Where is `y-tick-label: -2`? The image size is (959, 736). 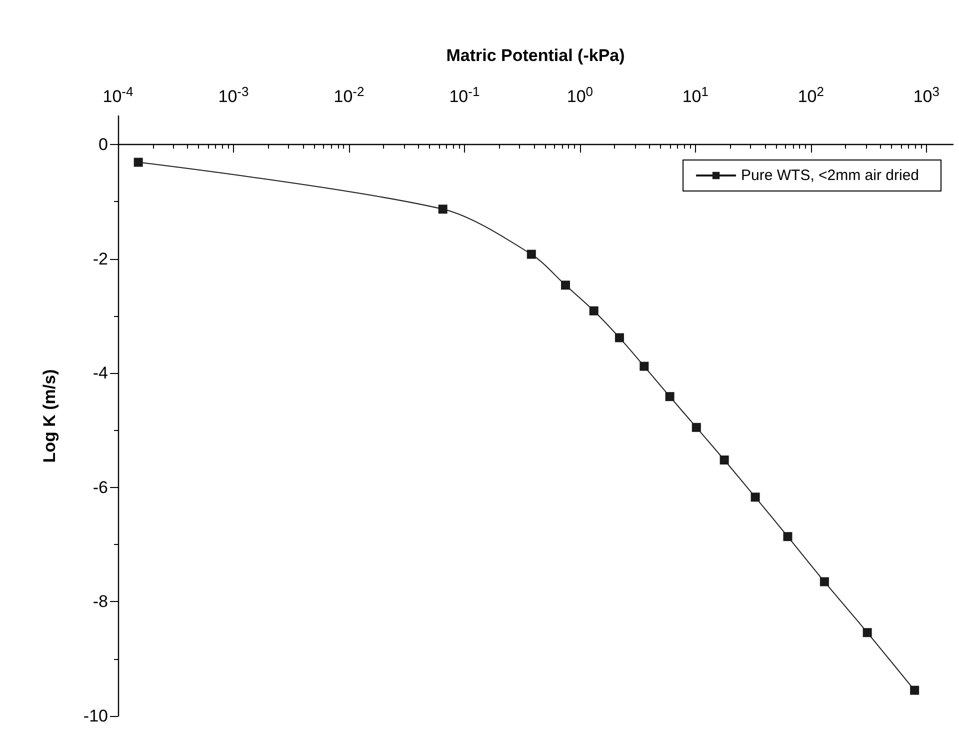 y-tick-label: -2 is located at coordinates (100, 258).